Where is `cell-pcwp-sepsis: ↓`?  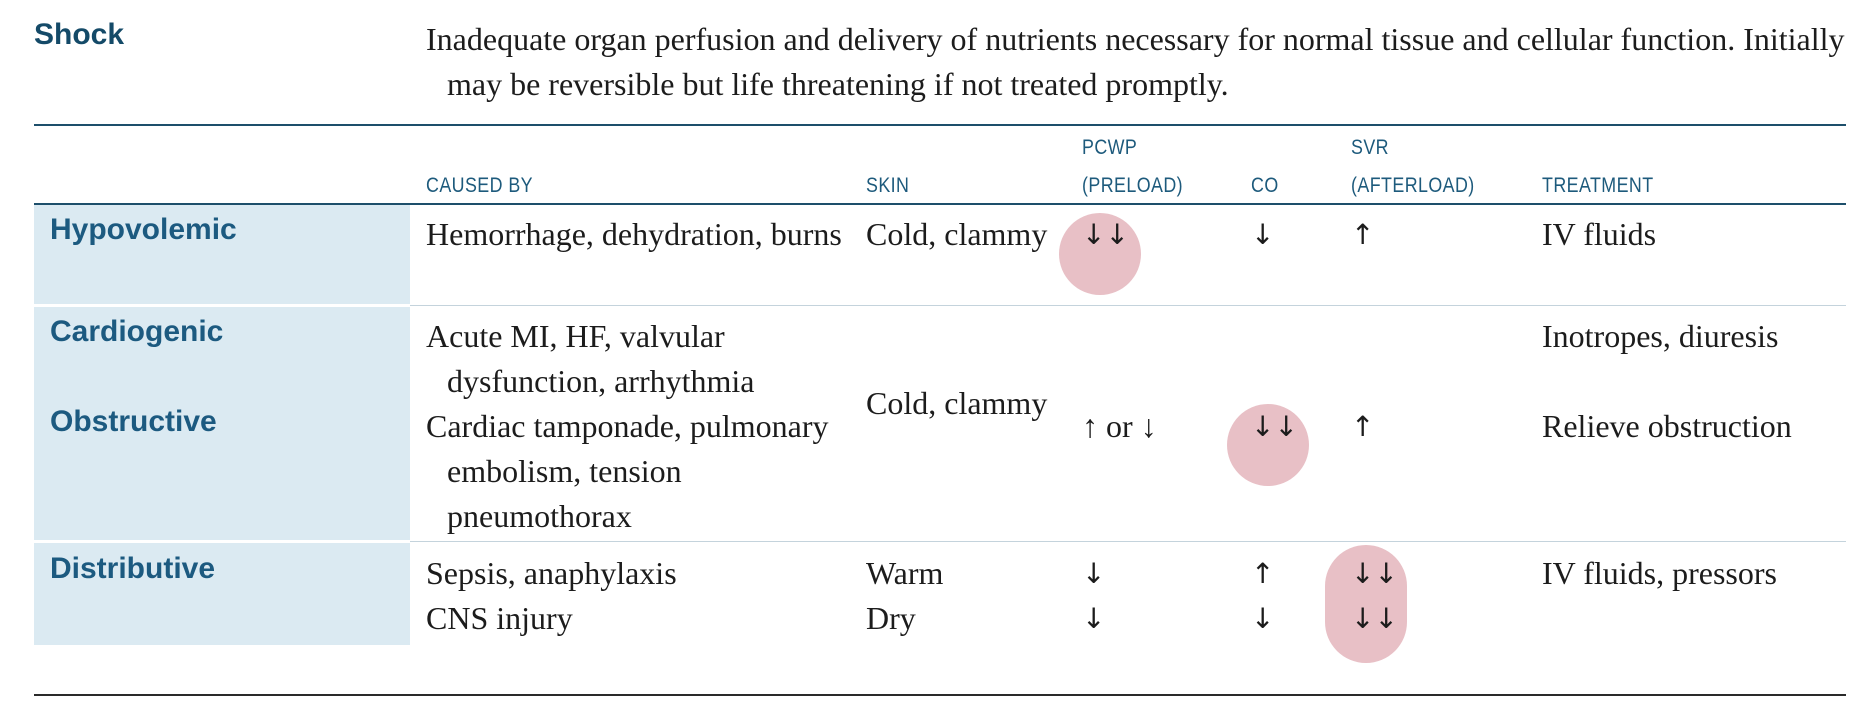
cell-pcwp-sepsis: ↓ is located at coordinates (1094, 573).